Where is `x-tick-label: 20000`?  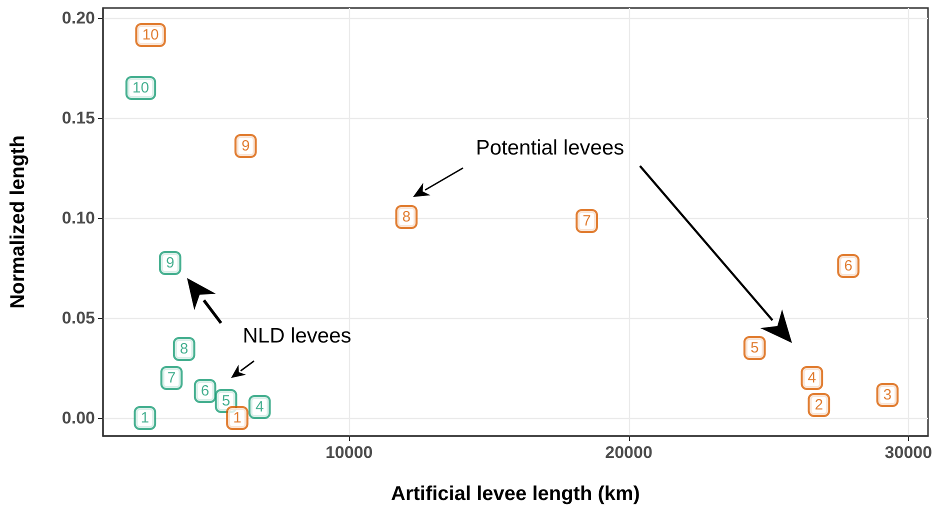 x-tick-label: 20000 is located at coordinates (628, 452).